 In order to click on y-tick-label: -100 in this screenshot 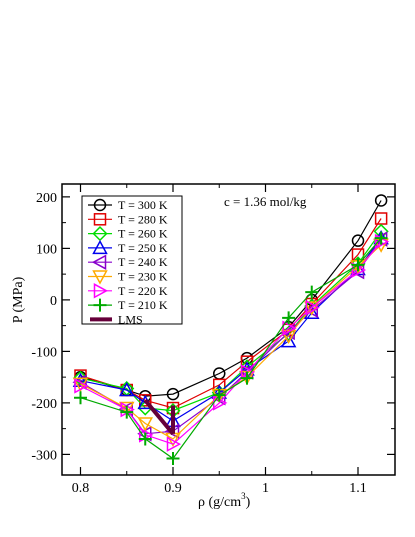, I will do `click(44, 352)`.